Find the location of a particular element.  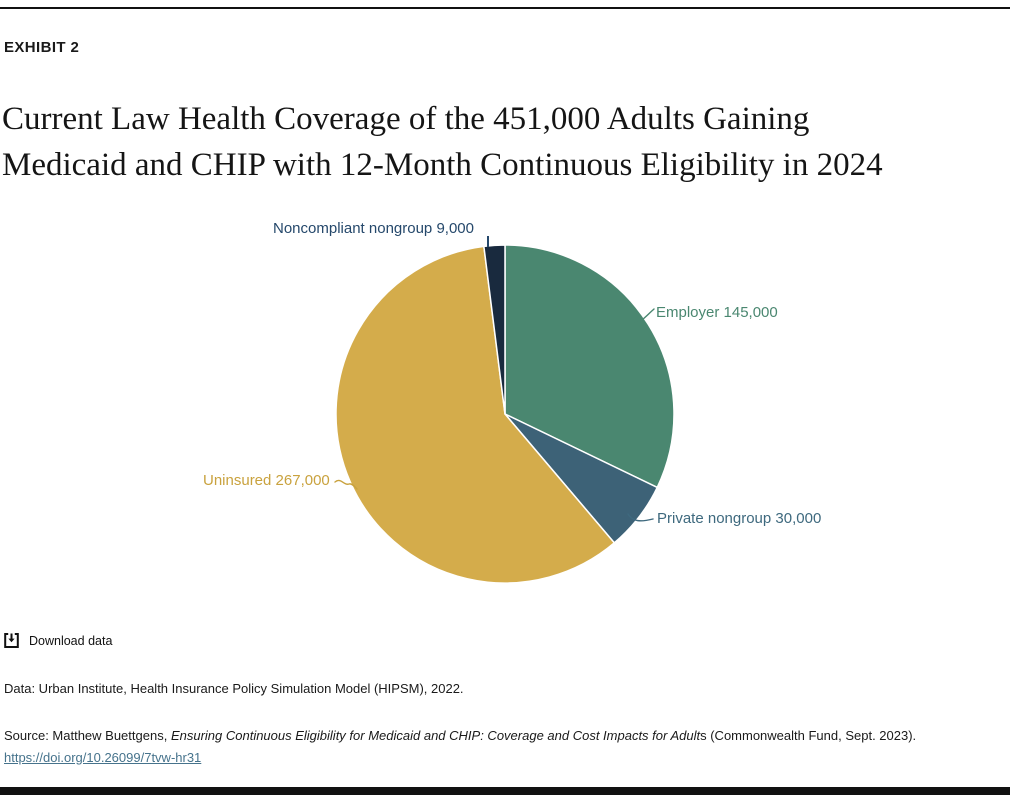

pie-slice-noncompliant-nongroup is located at coordinates (494, 329).